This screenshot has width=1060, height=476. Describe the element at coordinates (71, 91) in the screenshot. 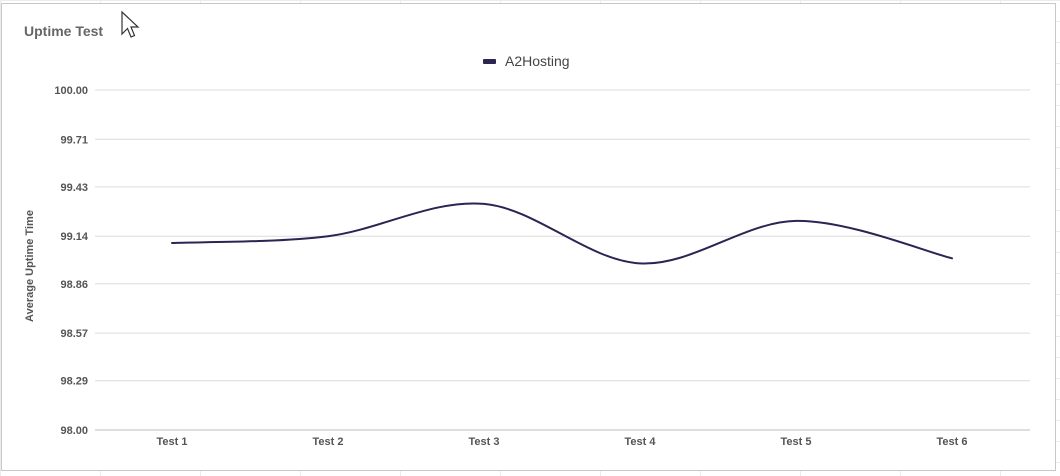

I see `y-tick-label: 100.00` at that location.